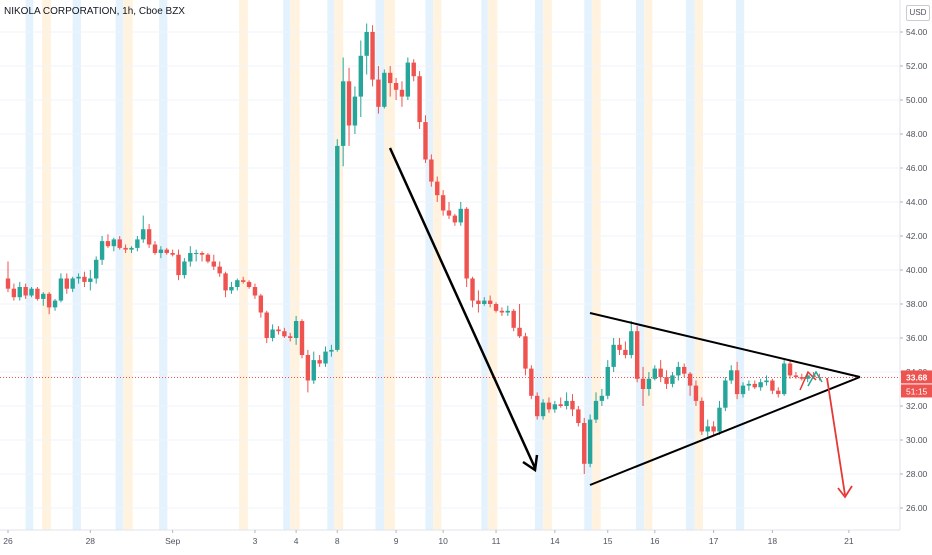 This screenshot has width=932, height=555. I want to click on countdown-label: 51:15, so click(917, 391).